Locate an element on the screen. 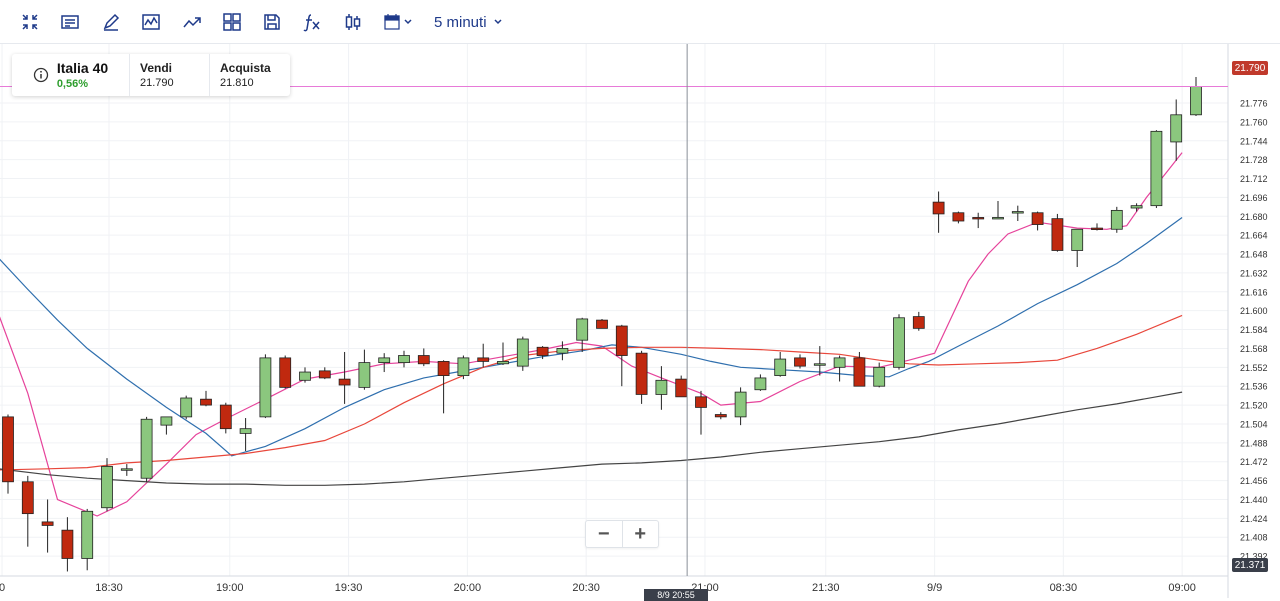 Image resolution: width=1280 pixels, height=601 pixels. chart-type-icon is located at coordinates (151, 22).